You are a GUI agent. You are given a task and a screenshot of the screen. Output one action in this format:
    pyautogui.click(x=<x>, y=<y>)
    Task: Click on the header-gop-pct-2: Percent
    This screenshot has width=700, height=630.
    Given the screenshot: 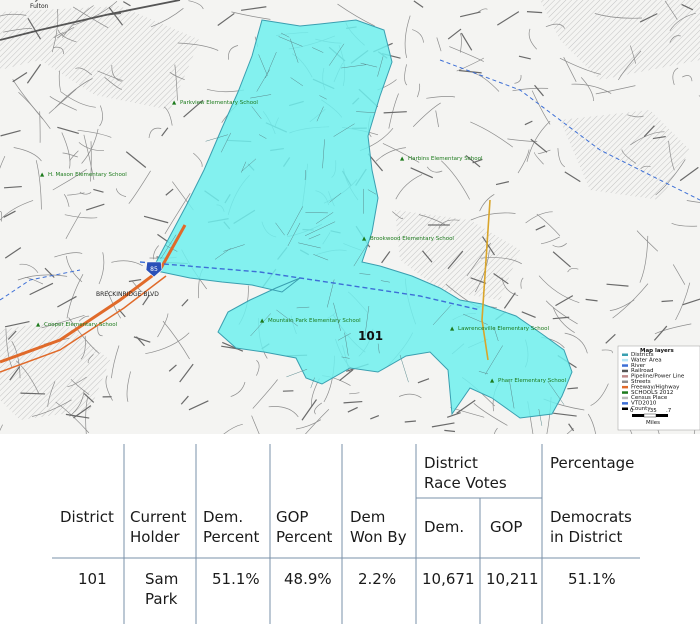 What is the action you would take?
    pyautogui.click(x=304, y=537)
    